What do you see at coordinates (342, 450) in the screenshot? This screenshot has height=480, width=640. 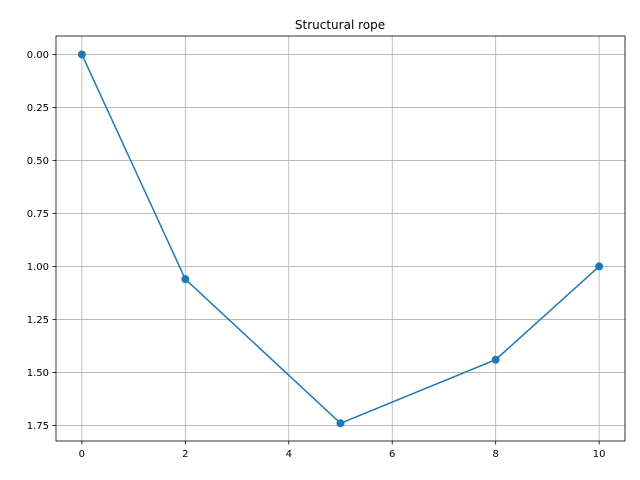 I see `x-axis: 0 2 4 6 8 10` at bounding box center [342, 450].